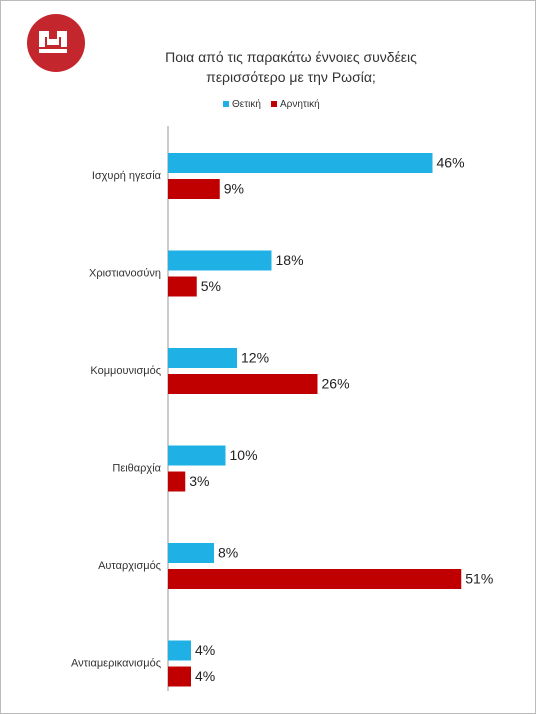  Describe the element at coordinates (125, 371) in the screenshot. I see `category-label: Κομμουνισμός` at that location.